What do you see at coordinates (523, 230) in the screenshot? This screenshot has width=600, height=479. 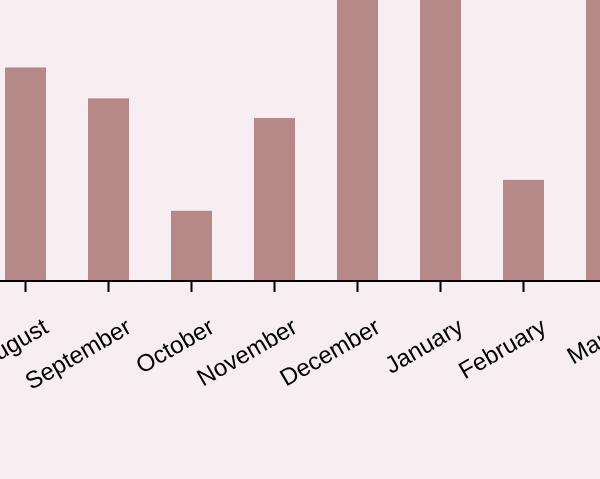 I see `bar-february` at bounding box center [523, 230].